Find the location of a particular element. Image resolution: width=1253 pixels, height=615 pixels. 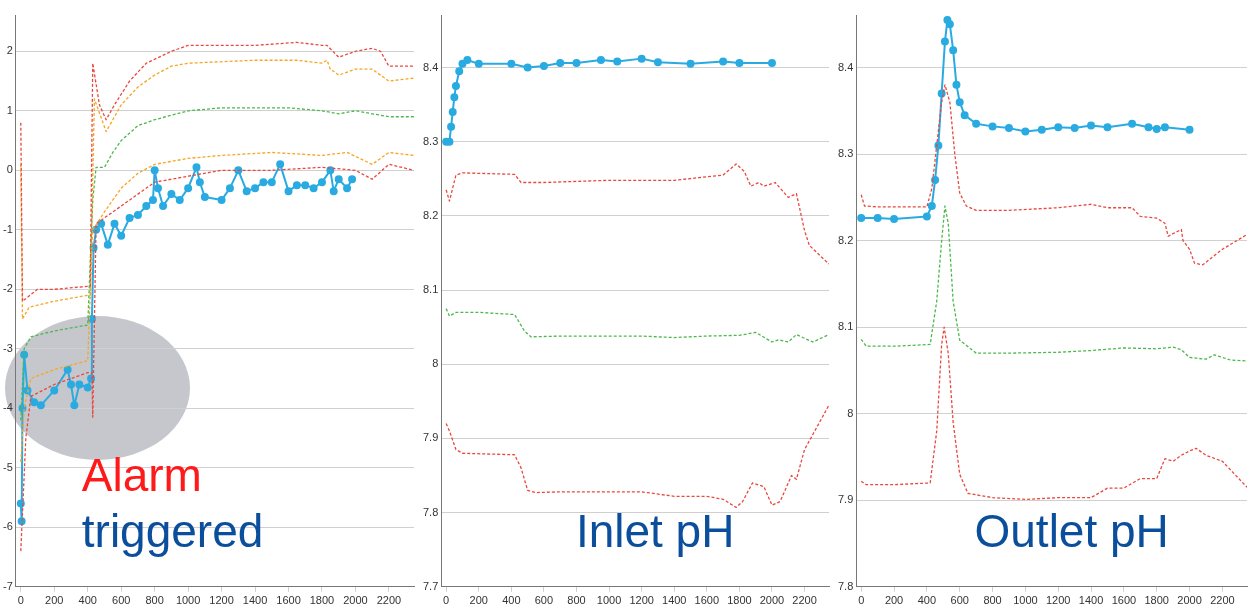

annotation: Inlet pH is located at coordinates (655, 530).